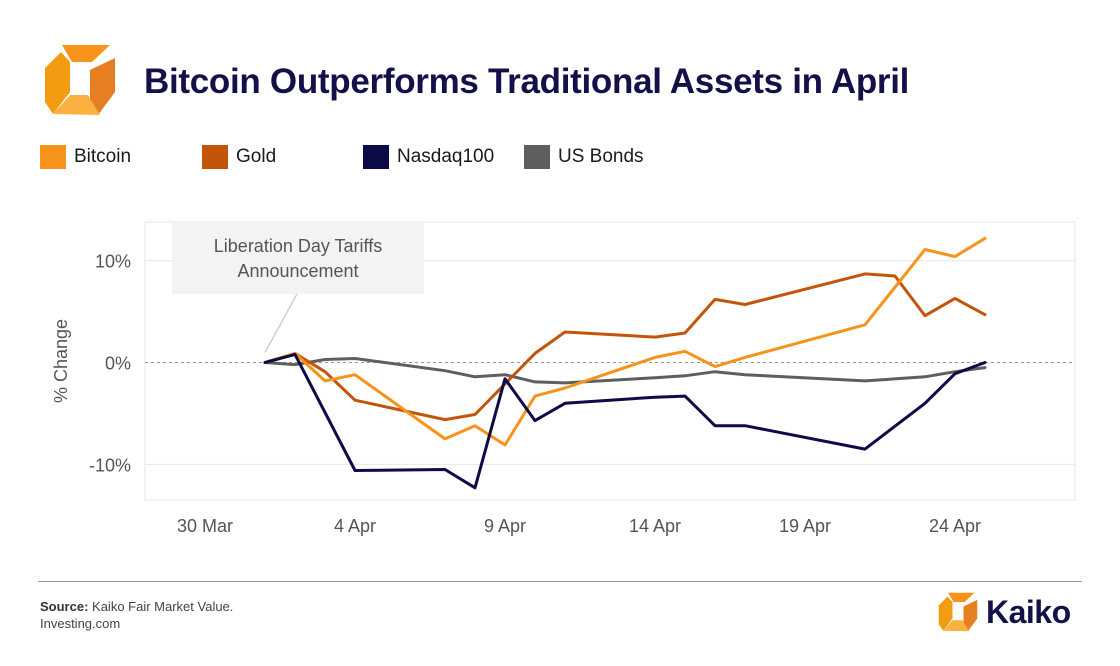  What do you see at coordinates (163, 606) in the screenshot?
I see `source-text: Kaiko Fair Market Value.` at bounding box center [163, 606].